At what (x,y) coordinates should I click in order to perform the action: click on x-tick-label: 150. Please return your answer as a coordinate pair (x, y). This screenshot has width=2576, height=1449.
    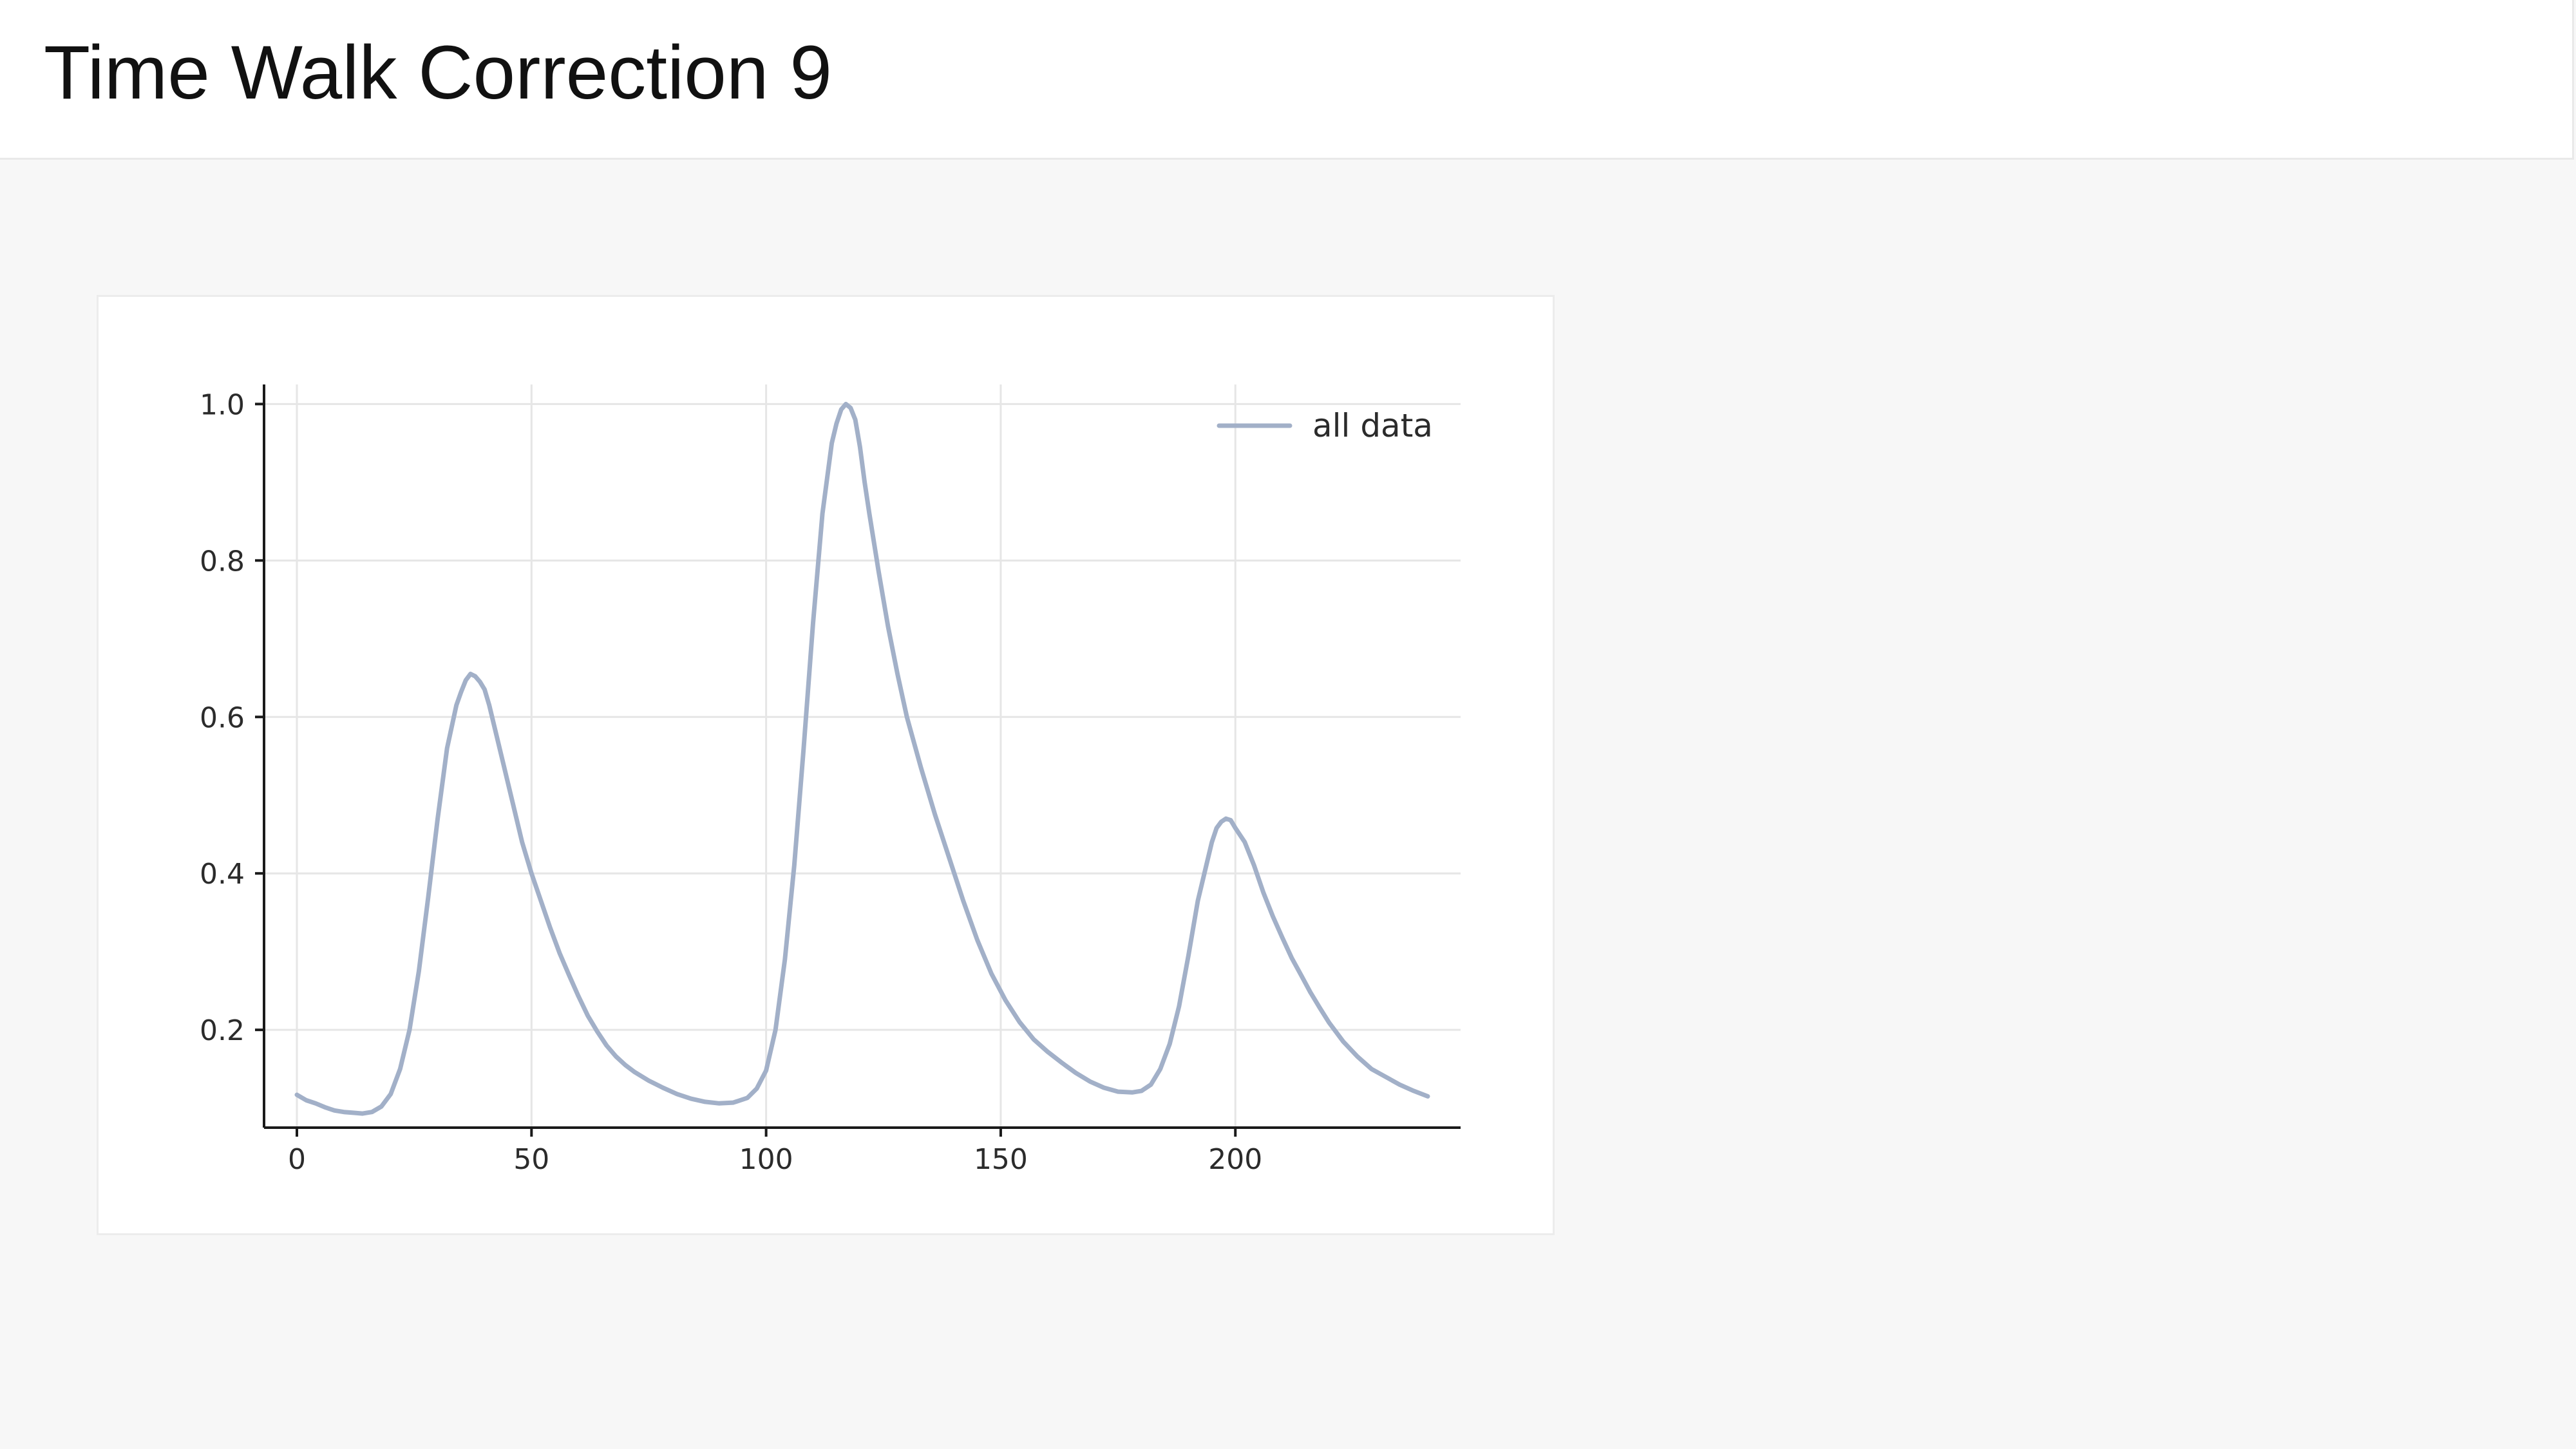
    Looking at the image, I should click on (1001, 1159).